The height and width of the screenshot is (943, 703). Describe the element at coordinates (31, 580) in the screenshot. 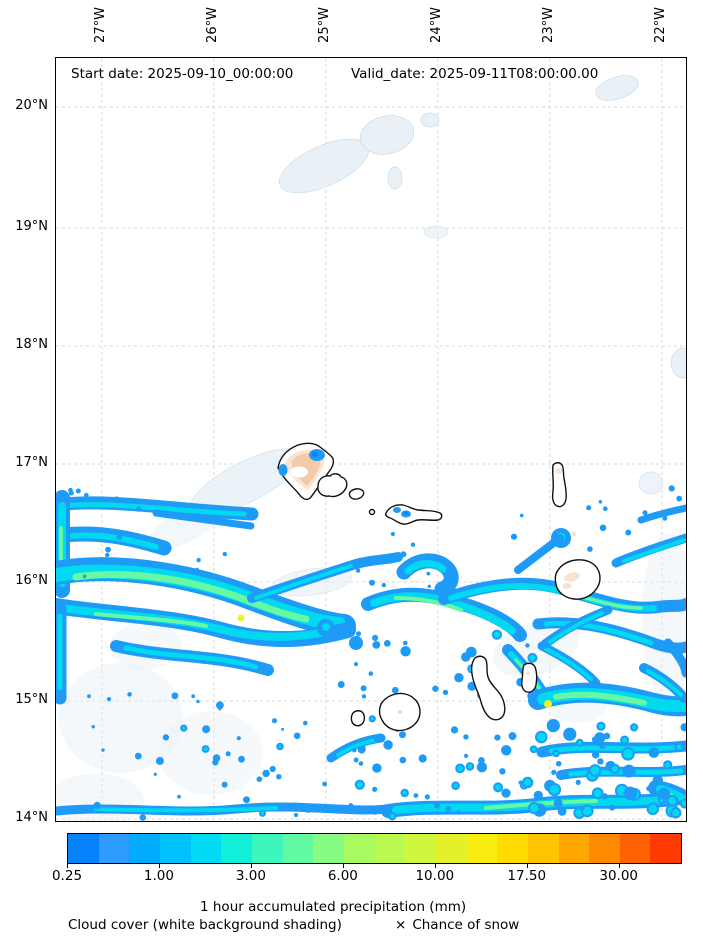

I see `lat-tick-label: 16°N` at that location.